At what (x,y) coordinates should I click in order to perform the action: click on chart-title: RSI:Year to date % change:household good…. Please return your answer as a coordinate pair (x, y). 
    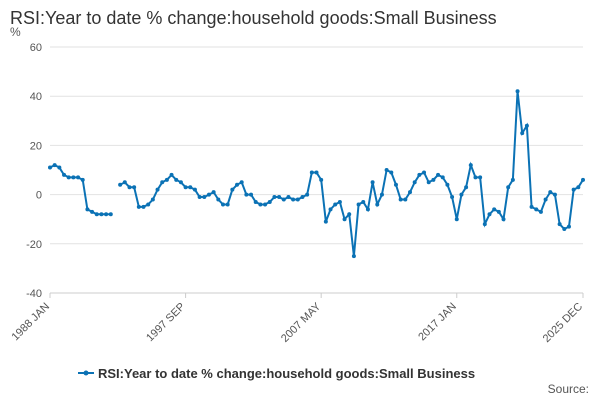
    Looking at the image, I should click on (253, 18).